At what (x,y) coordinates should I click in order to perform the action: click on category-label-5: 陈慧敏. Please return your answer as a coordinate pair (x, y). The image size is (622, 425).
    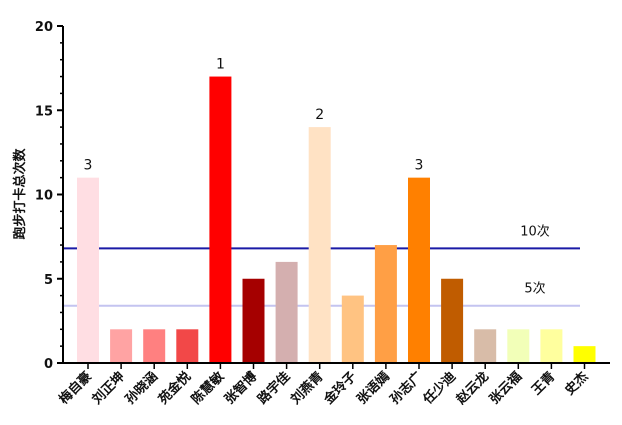
    Looking at the image, I should click on (208, 388).